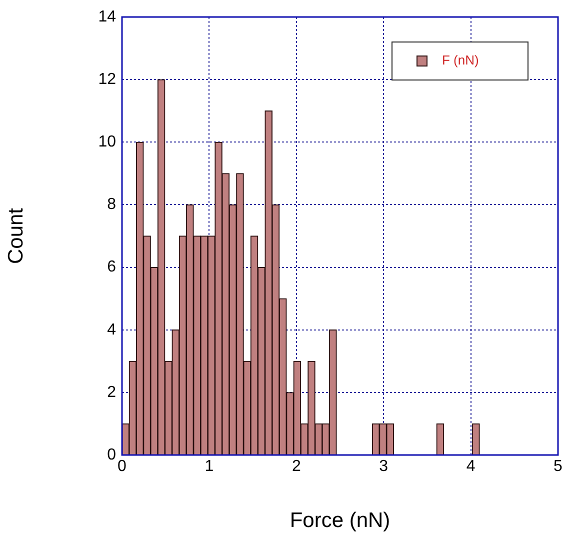  What do you see at coordinates (471, 467) in the screenshot?
I see `x-tick-label: 4` at bounding box center [471, 467].